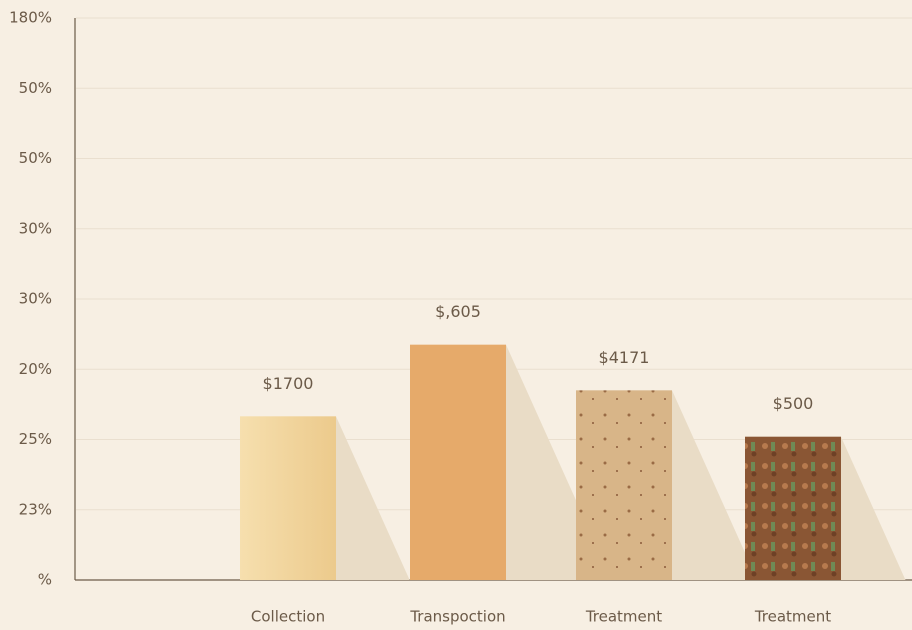 The width and height of the screenshot is (912, 630). What do you see at coordinates (288, 383) in the screenshot?
I see `bar-annotation: $1700` at bounding box center [288, 383].